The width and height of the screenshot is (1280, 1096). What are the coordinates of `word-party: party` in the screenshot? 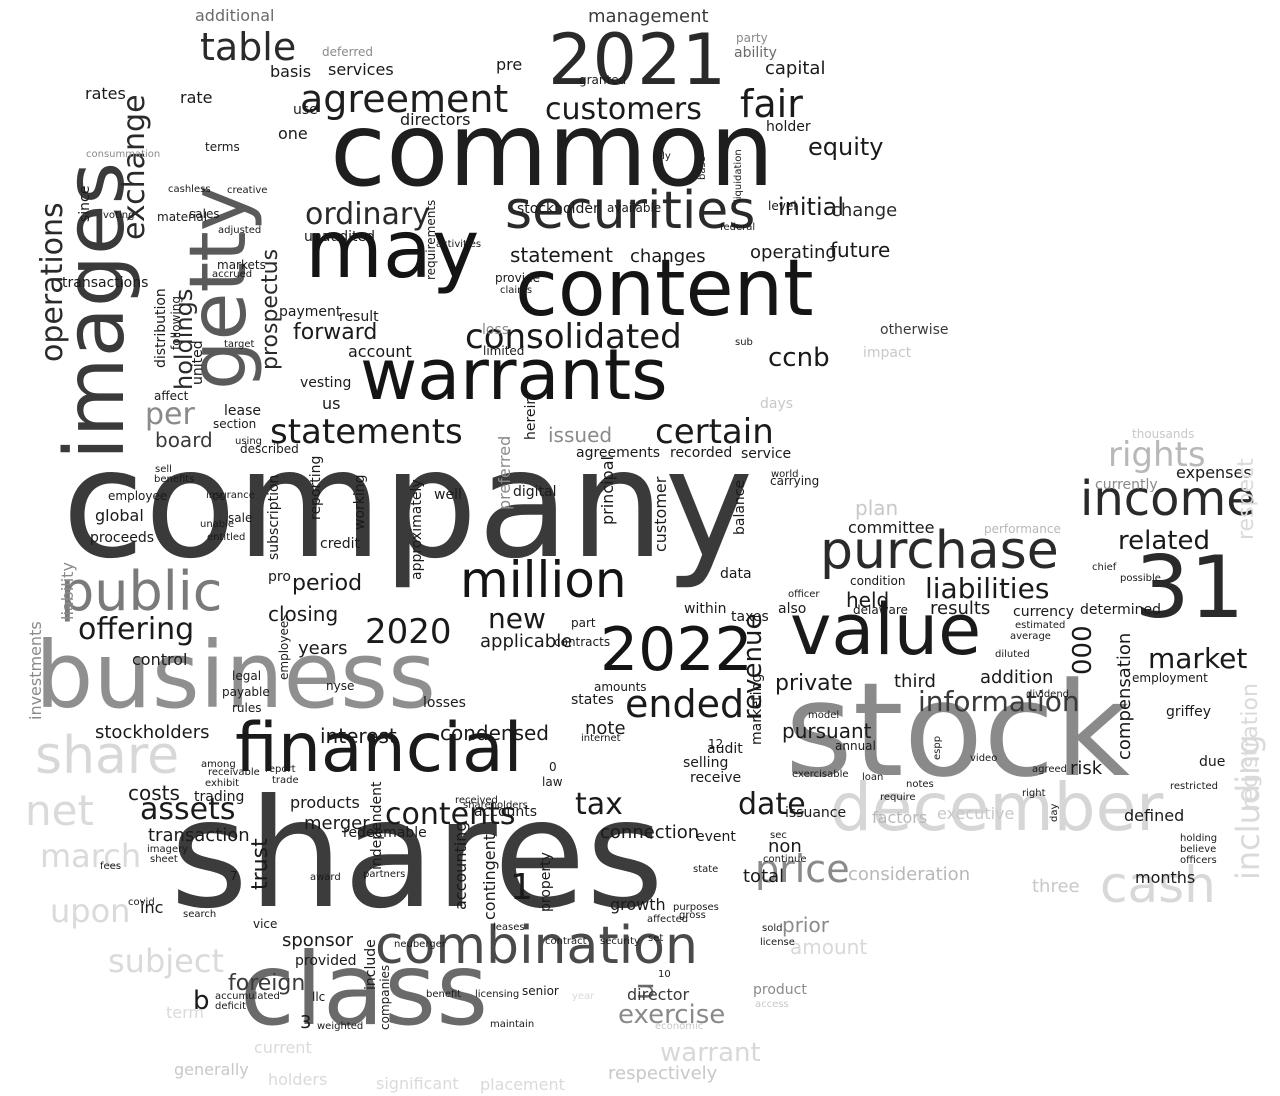 It's located at (752, 38).